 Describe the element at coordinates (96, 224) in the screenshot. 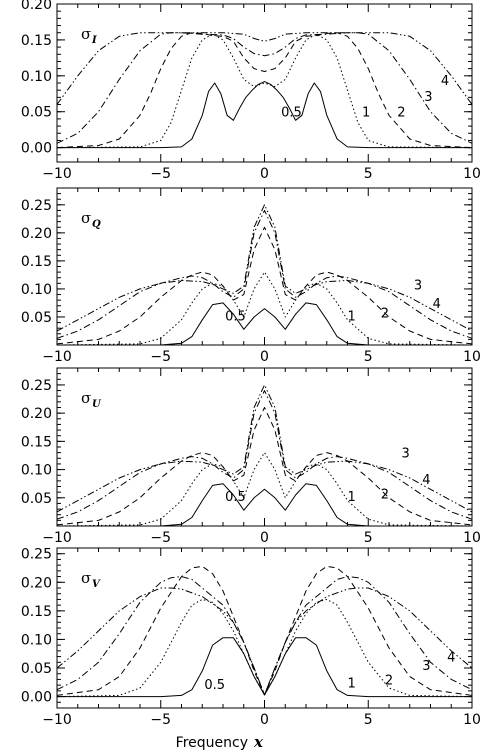

I see `panel-label-sub: Q` at that location.